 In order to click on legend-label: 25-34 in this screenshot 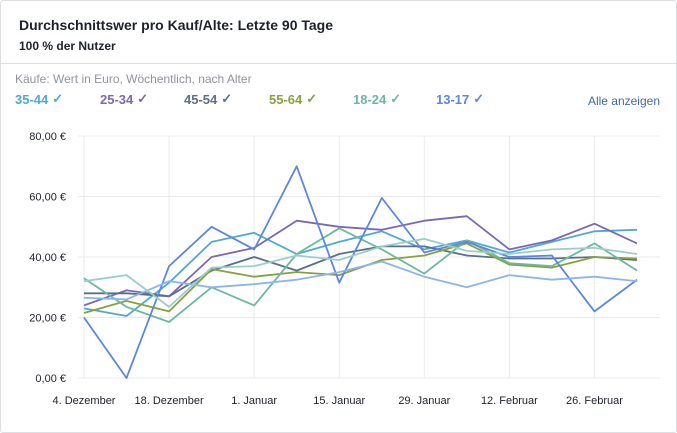, I will do `click(117, 99)`.